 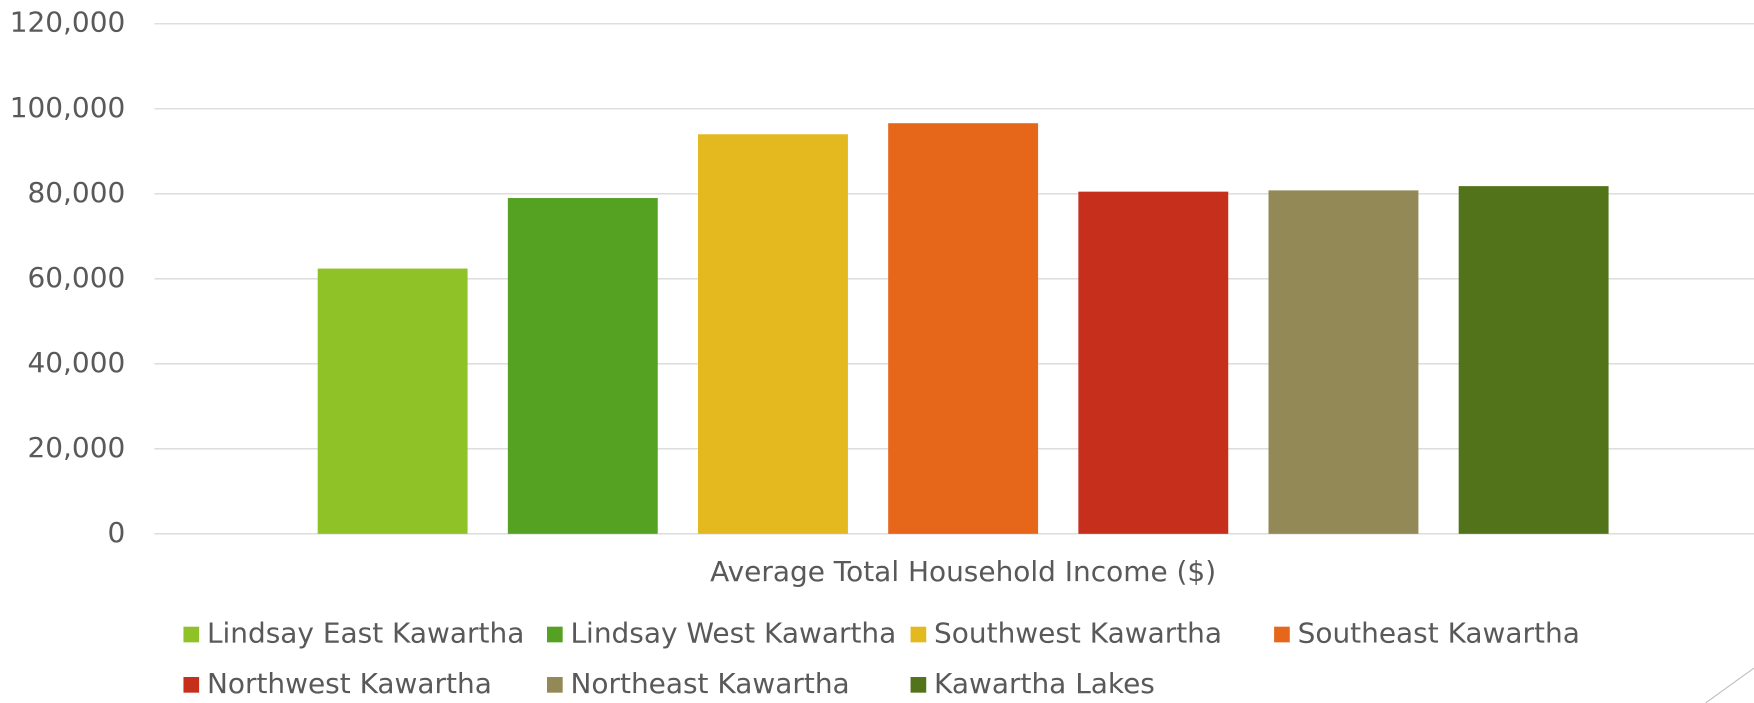 I want to click on legend-label: Northwest Kawartha, so click(x=349, y=683).